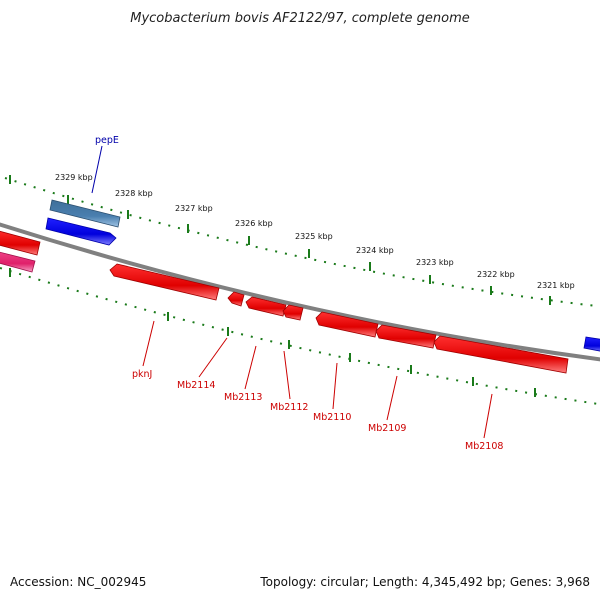 Image resolution: width=600 pixels, height=600 pixels. What do you see at coordinates (392, 398) in the screenshot?
I see `leader-Mb2109` at bounding box center [392, 398].